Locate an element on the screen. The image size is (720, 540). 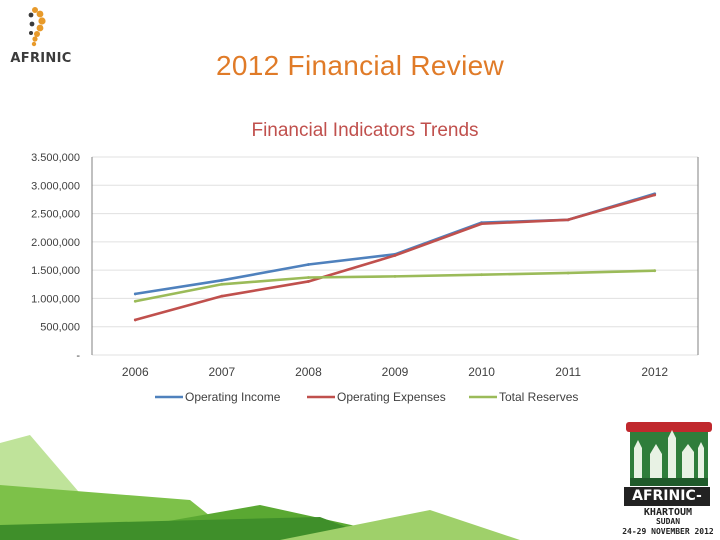
event-dates: 24-29 NOVEMBER 2012 is located at coordinates (668, 531).